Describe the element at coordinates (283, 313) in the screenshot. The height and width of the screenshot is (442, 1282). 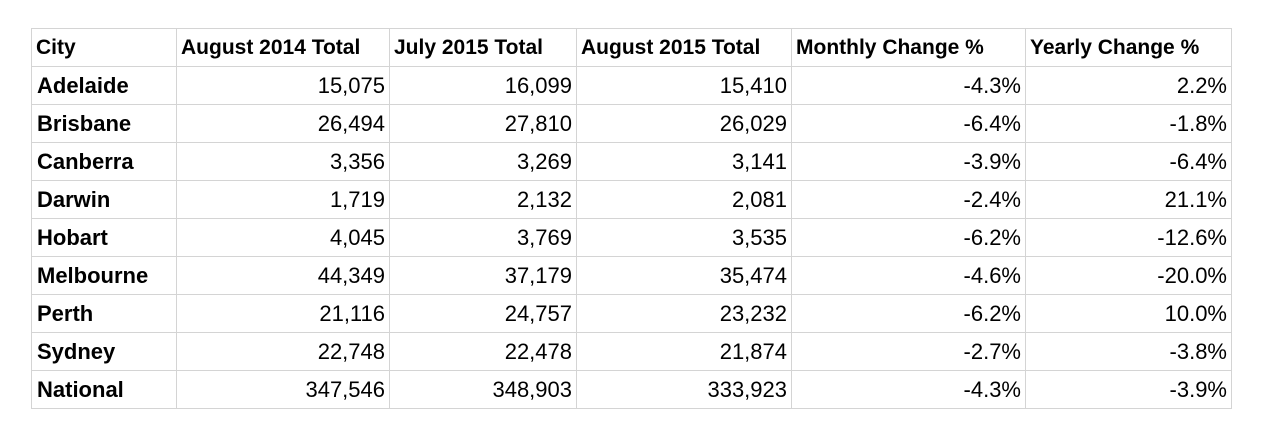
I see `cell-august-2014-total: 21,116` at that location.